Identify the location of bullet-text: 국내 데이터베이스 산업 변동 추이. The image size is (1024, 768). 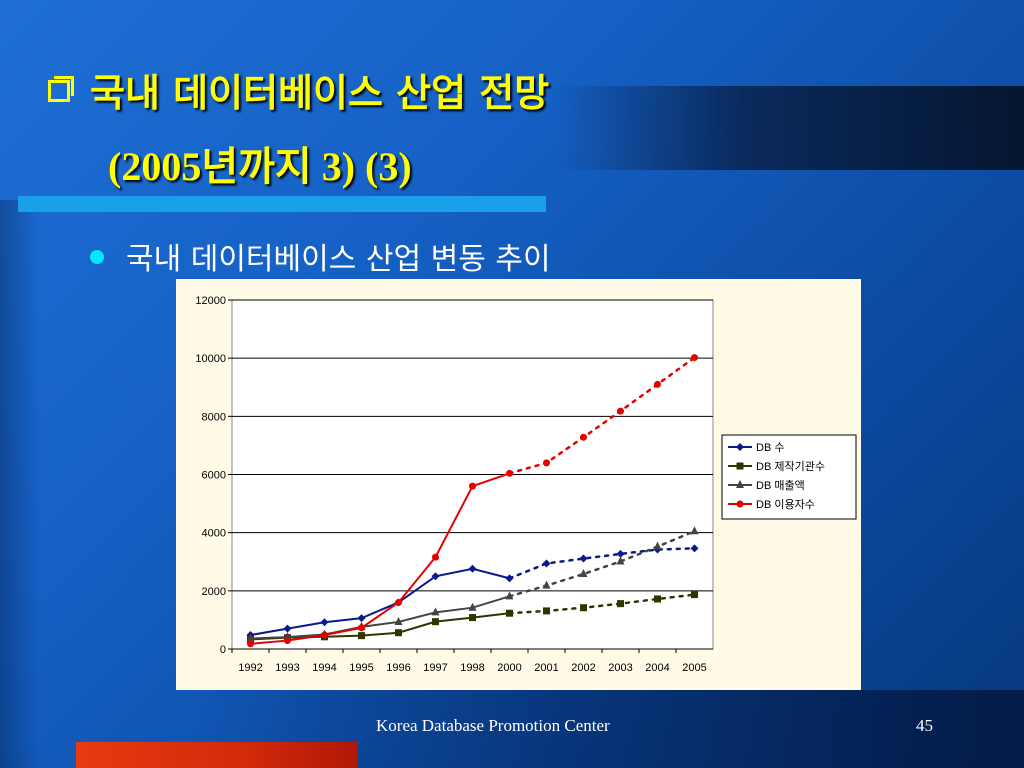
(338, 259).